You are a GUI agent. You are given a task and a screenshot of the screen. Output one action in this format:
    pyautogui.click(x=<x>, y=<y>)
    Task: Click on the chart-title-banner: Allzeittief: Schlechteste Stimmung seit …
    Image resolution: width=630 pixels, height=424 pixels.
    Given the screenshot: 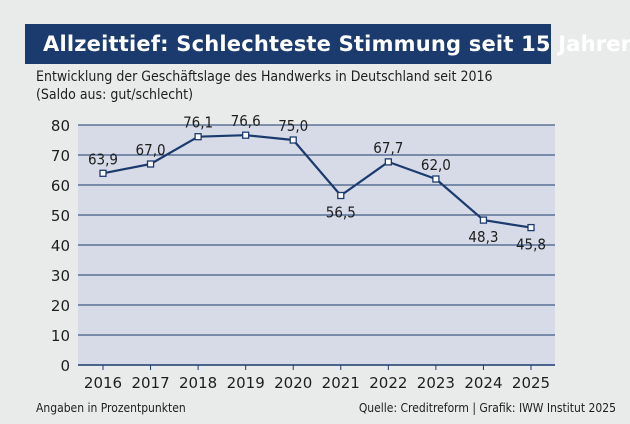 What is the action you would take?
    pyautogui.click(x=327, y=44)
    